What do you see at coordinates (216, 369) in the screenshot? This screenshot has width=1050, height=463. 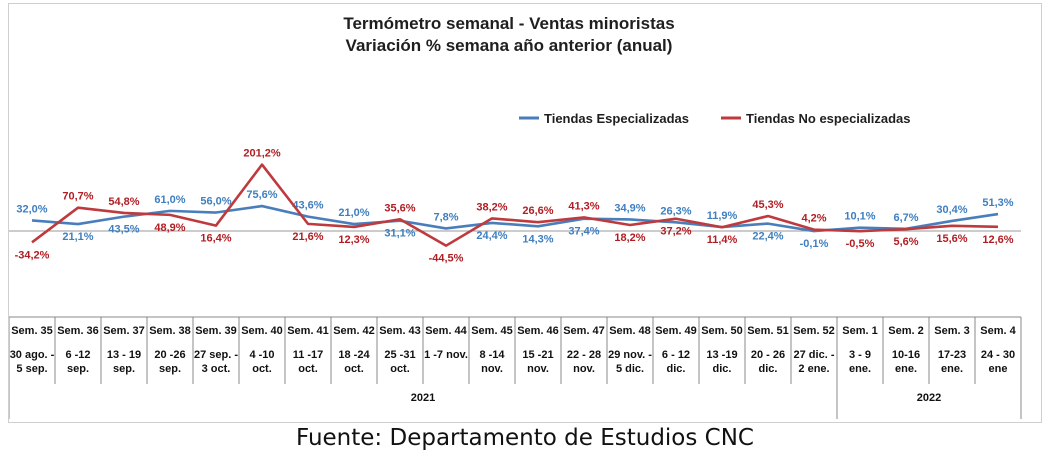 I see `category-date-label: 3 oct.` at bounding box center [216, 369].